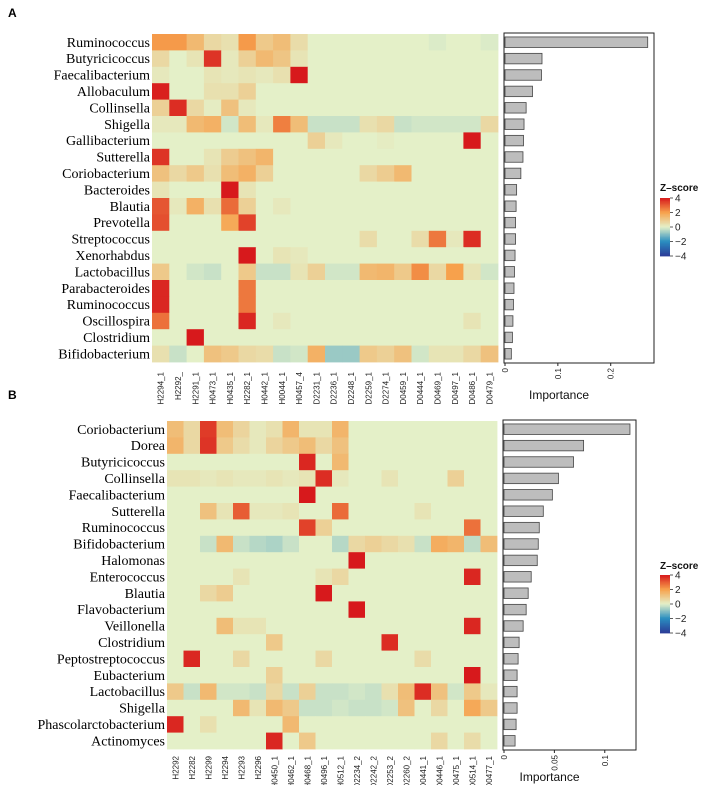  Describe the element at coordinates (334, 387) in the screenshot. I see `column-label: D2236_1` at that location.